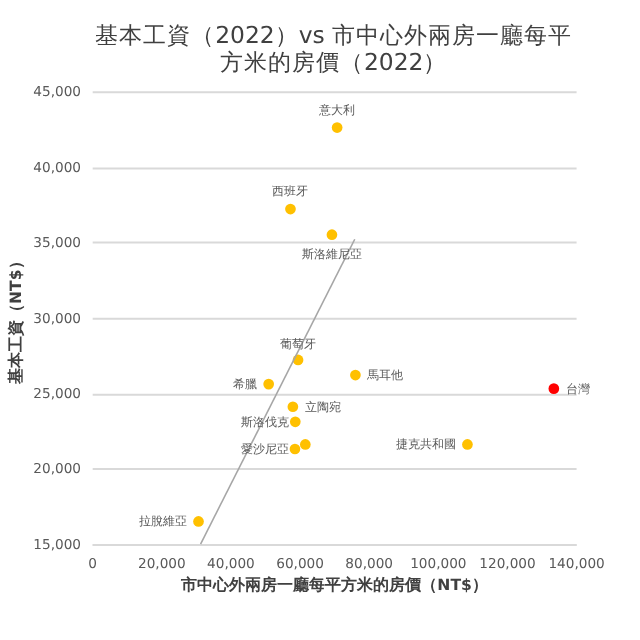 The height and width of the screenshot is (640, 640). I want to click on chart-title: 基本工資（2022）vs 市中心外兩房一廳每平方米的房價（2022）, so click(334, 48).